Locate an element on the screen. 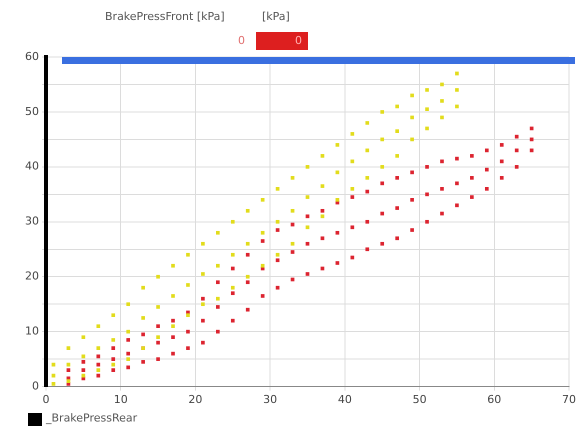 This screenshot has width=579, height=433. x-tick-label: 50 is located at coordinates (419, 399).